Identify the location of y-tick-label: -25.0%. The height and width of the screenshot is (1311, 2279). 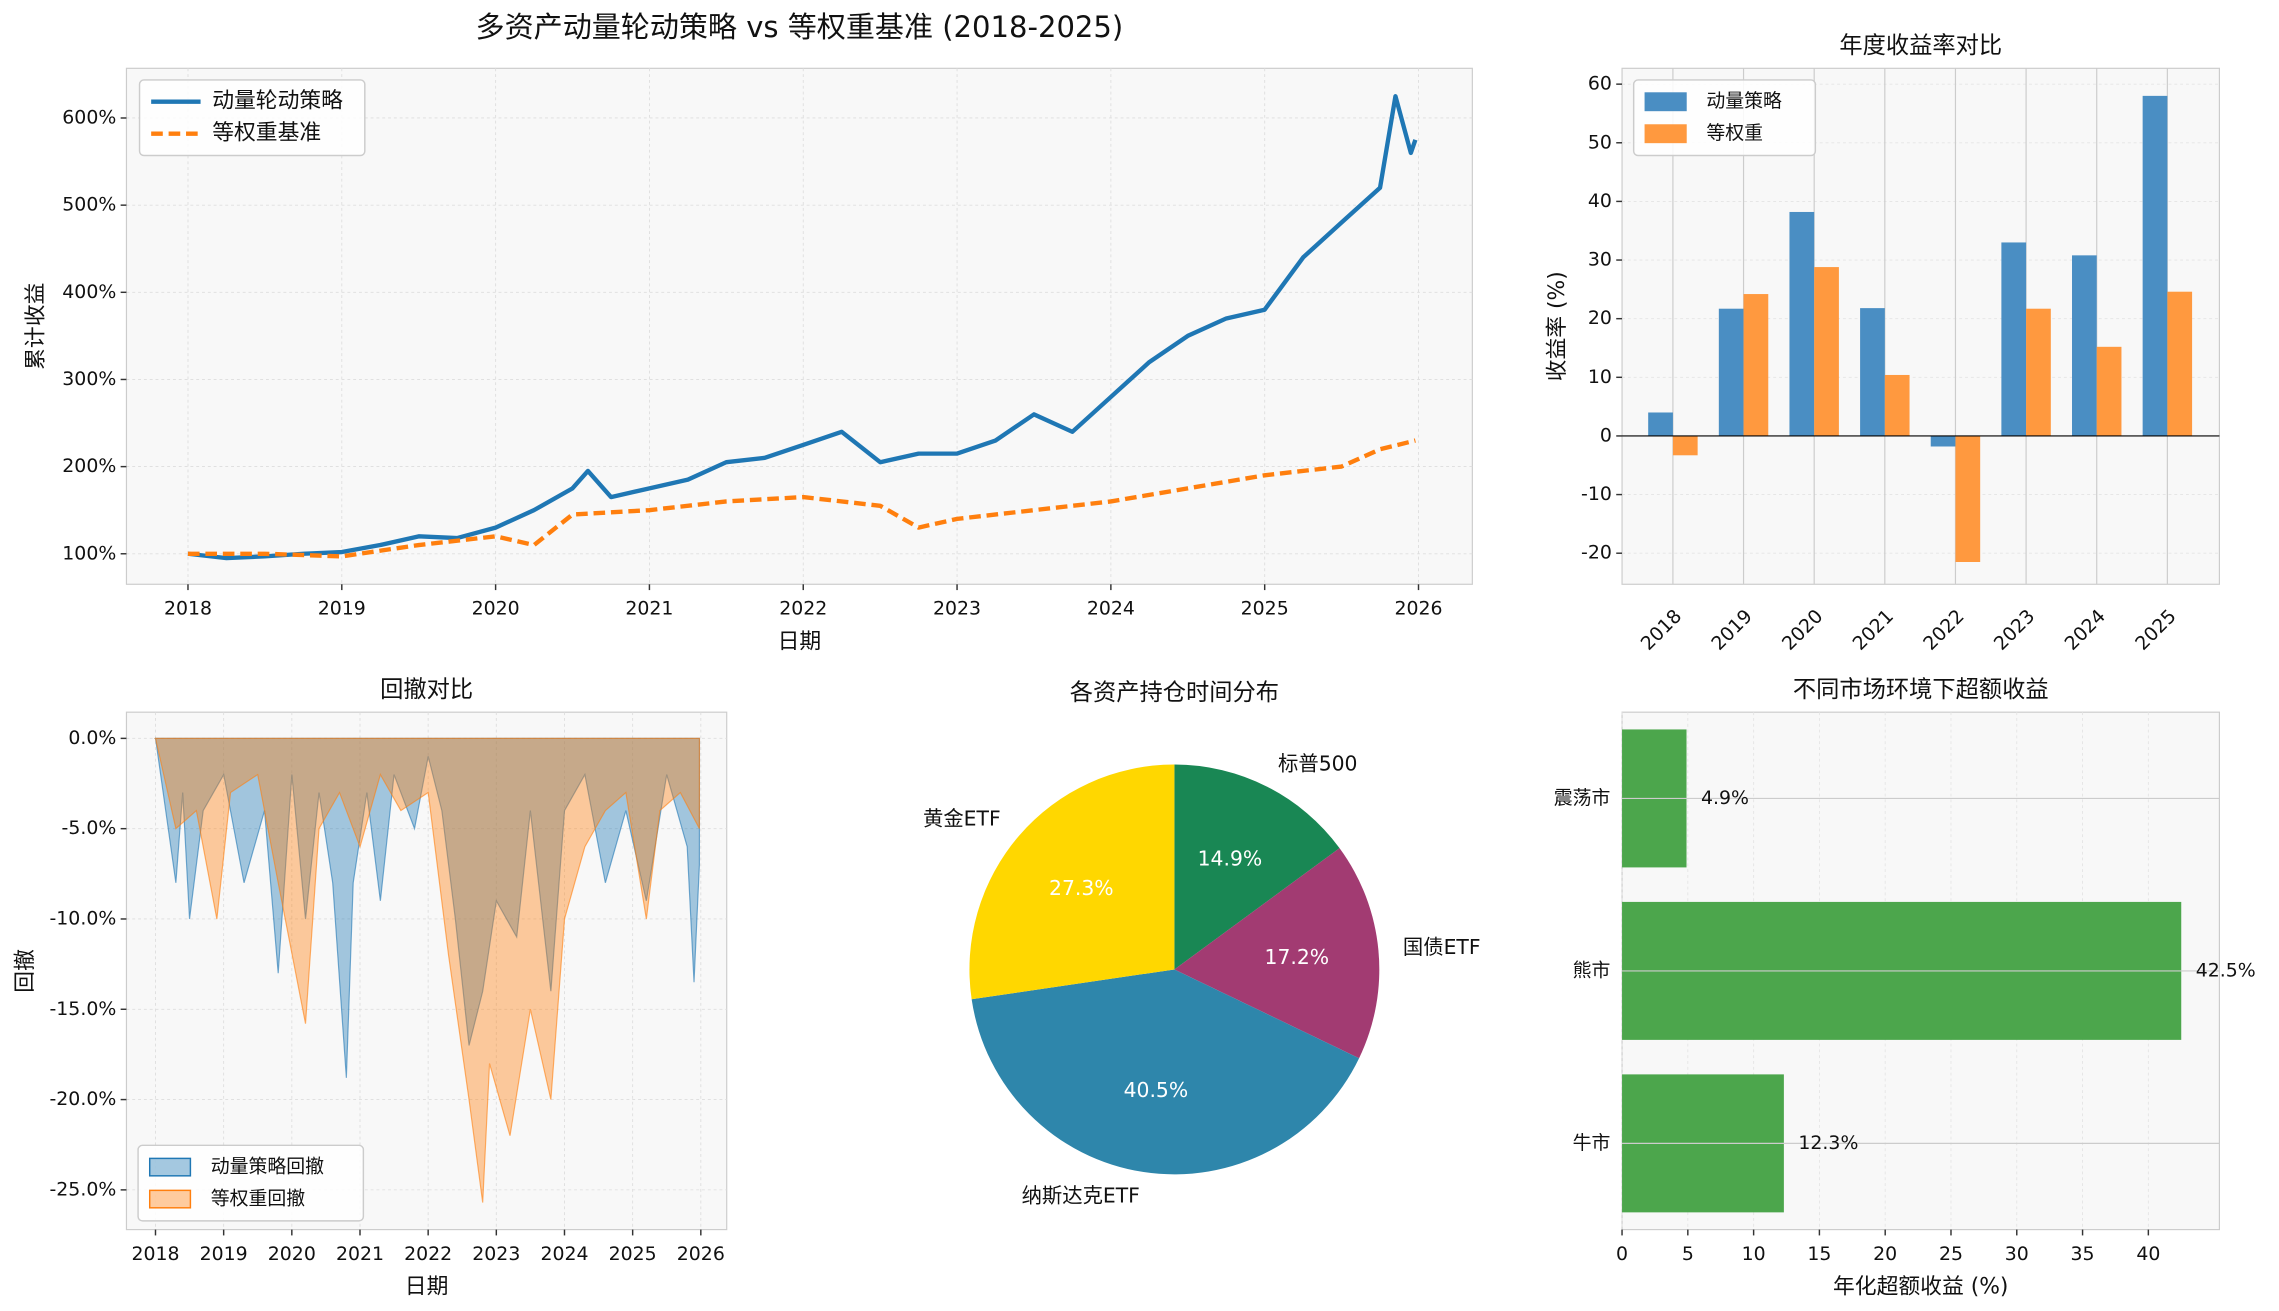
(82, 1189).